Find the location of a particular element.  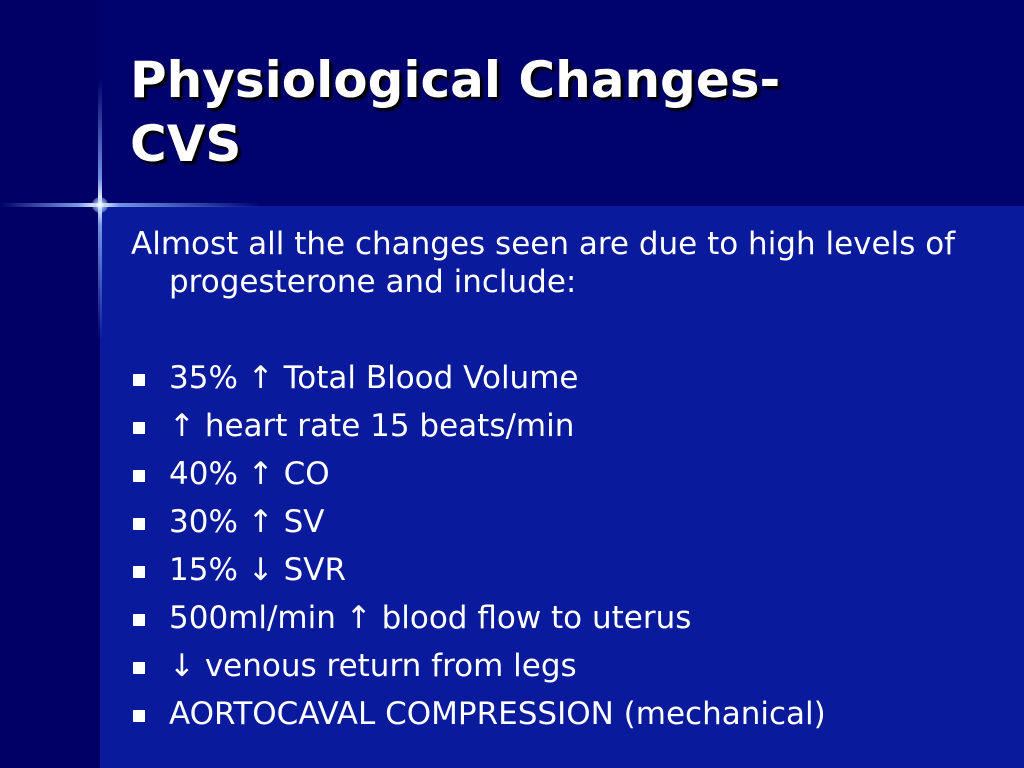

bullet-item: 500ml/min ↑ blood flow to uterus is located at coordinates (561, 620).